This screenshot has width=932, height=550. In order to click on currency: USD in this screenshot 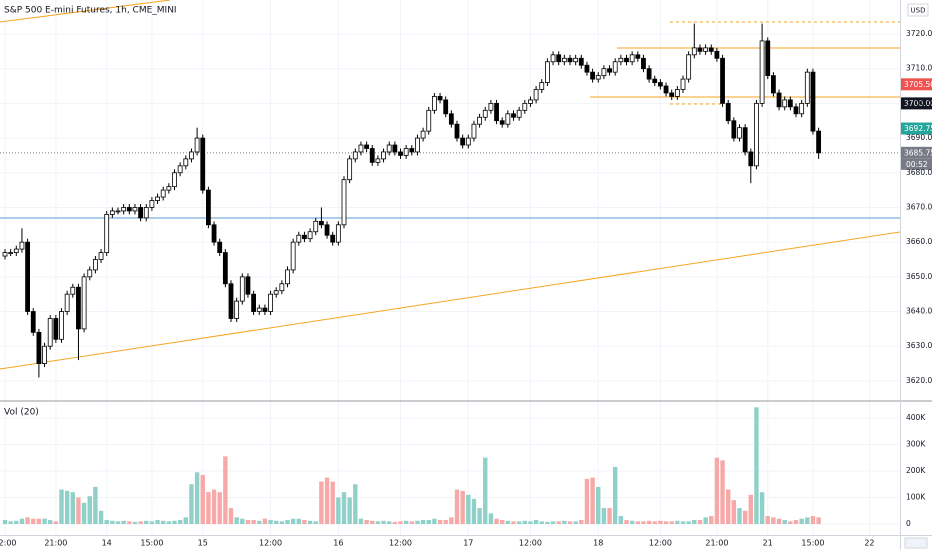, I will do `click(918, 11)`.